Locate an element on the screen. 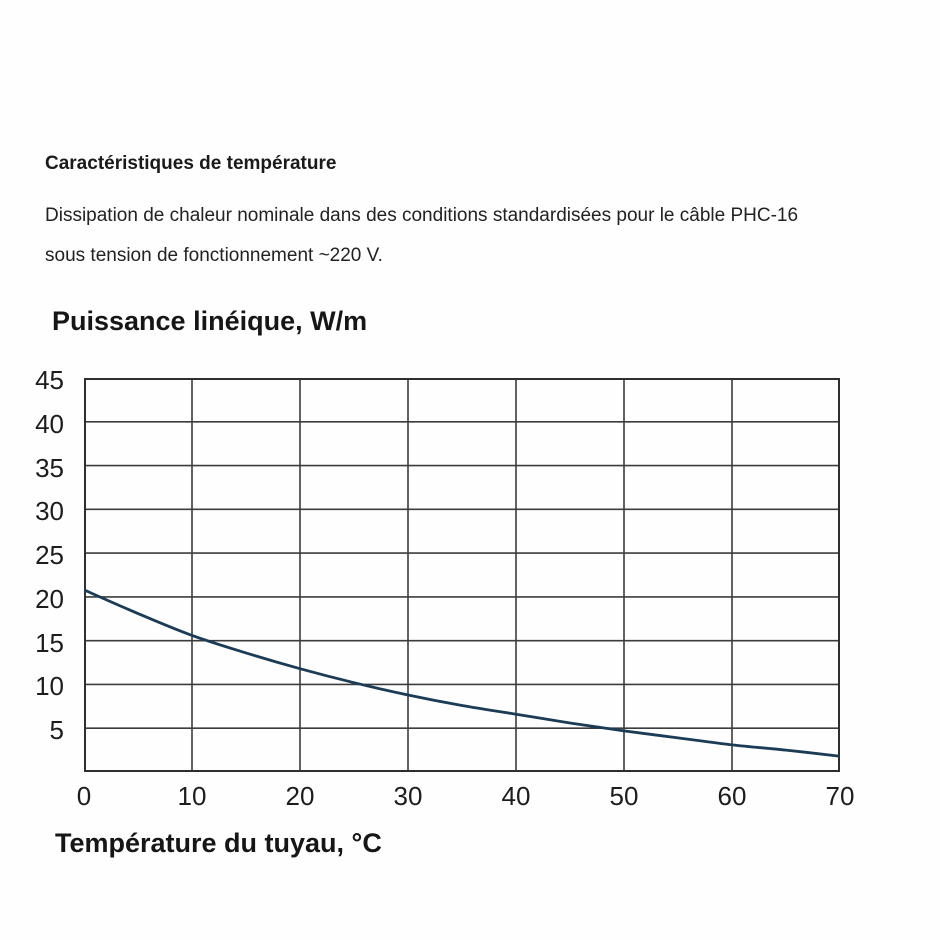 This screenshot has width=940, height=940. x-tick-label: 50 is located at coordinates (624, 796).